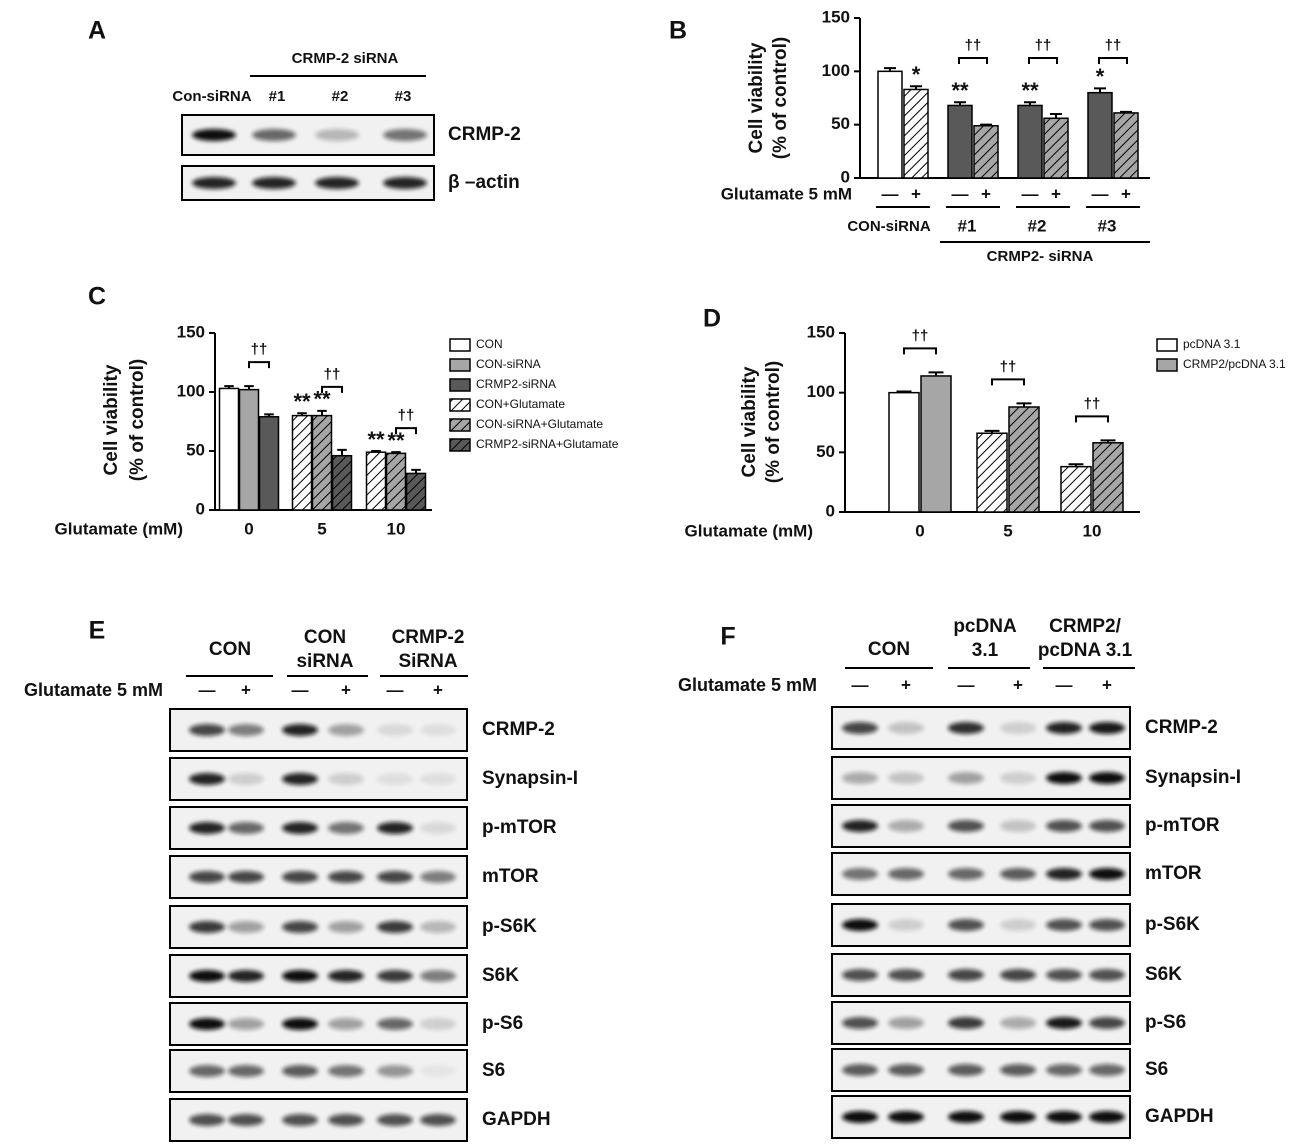 This screenshot has height=1144, width=1300. I want to click on y-tick-label: 50, so click(840, 123).